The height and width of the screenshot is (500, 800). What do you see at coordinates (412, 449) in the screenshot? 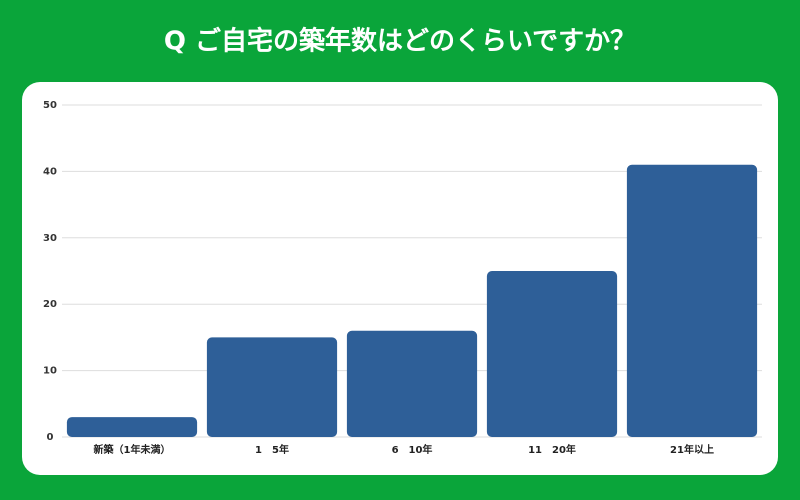
I see `x-tick-label: 6 10年` at bounding box center [412, 449].